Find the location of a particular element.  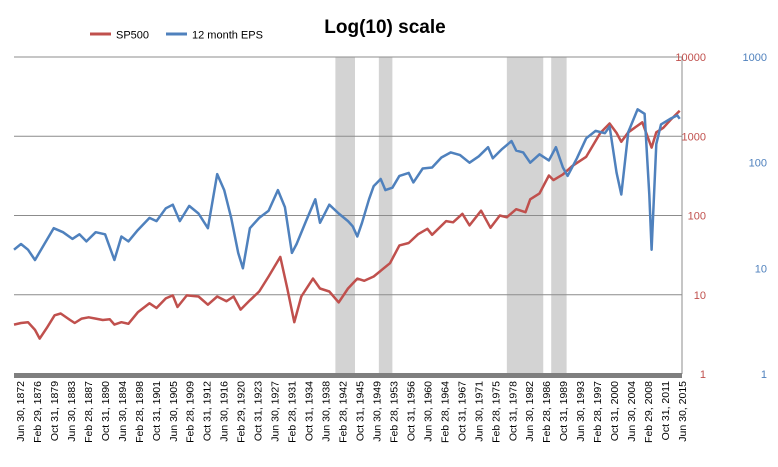

x-tick-label: Feb 28, 1964 is located at coordinates (445, 412).